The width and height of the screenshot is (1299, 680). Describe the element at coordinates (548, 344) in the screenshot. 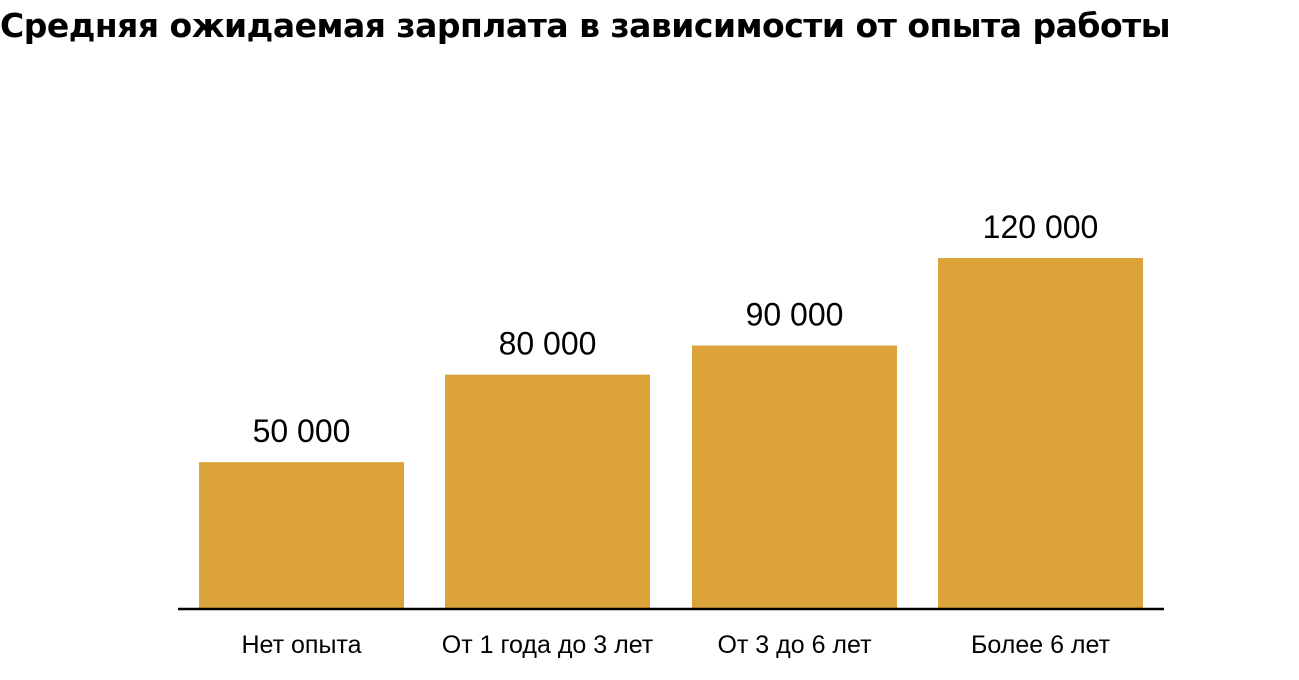

I see `value-label-2: 80 000` at that location.